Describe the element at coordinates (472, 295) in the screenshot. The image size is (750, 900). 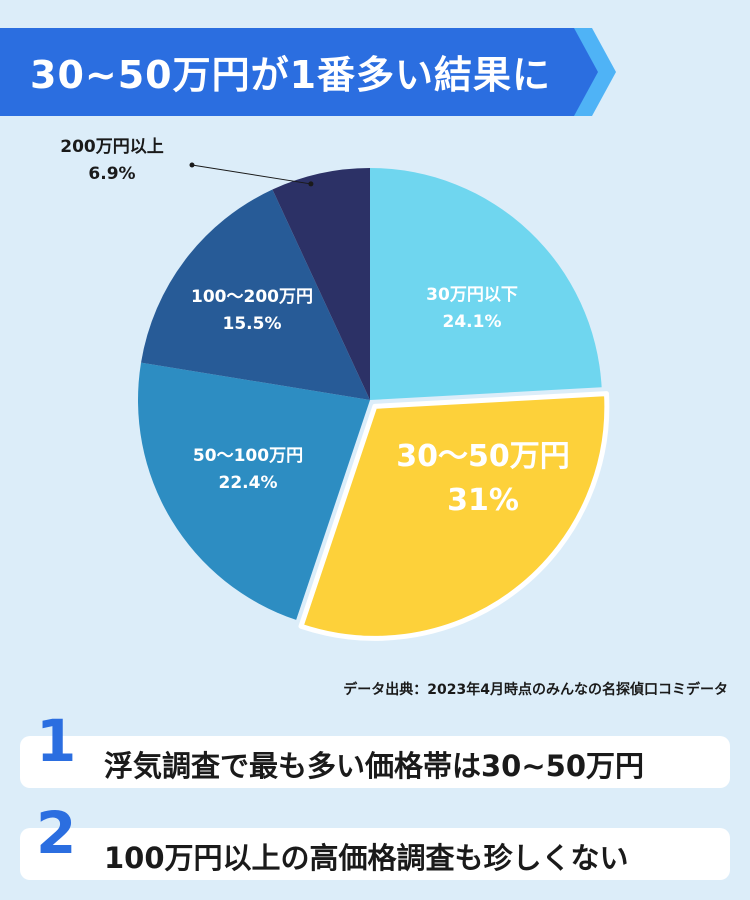
I see `slice-label-1: 30万円以下` at that location.